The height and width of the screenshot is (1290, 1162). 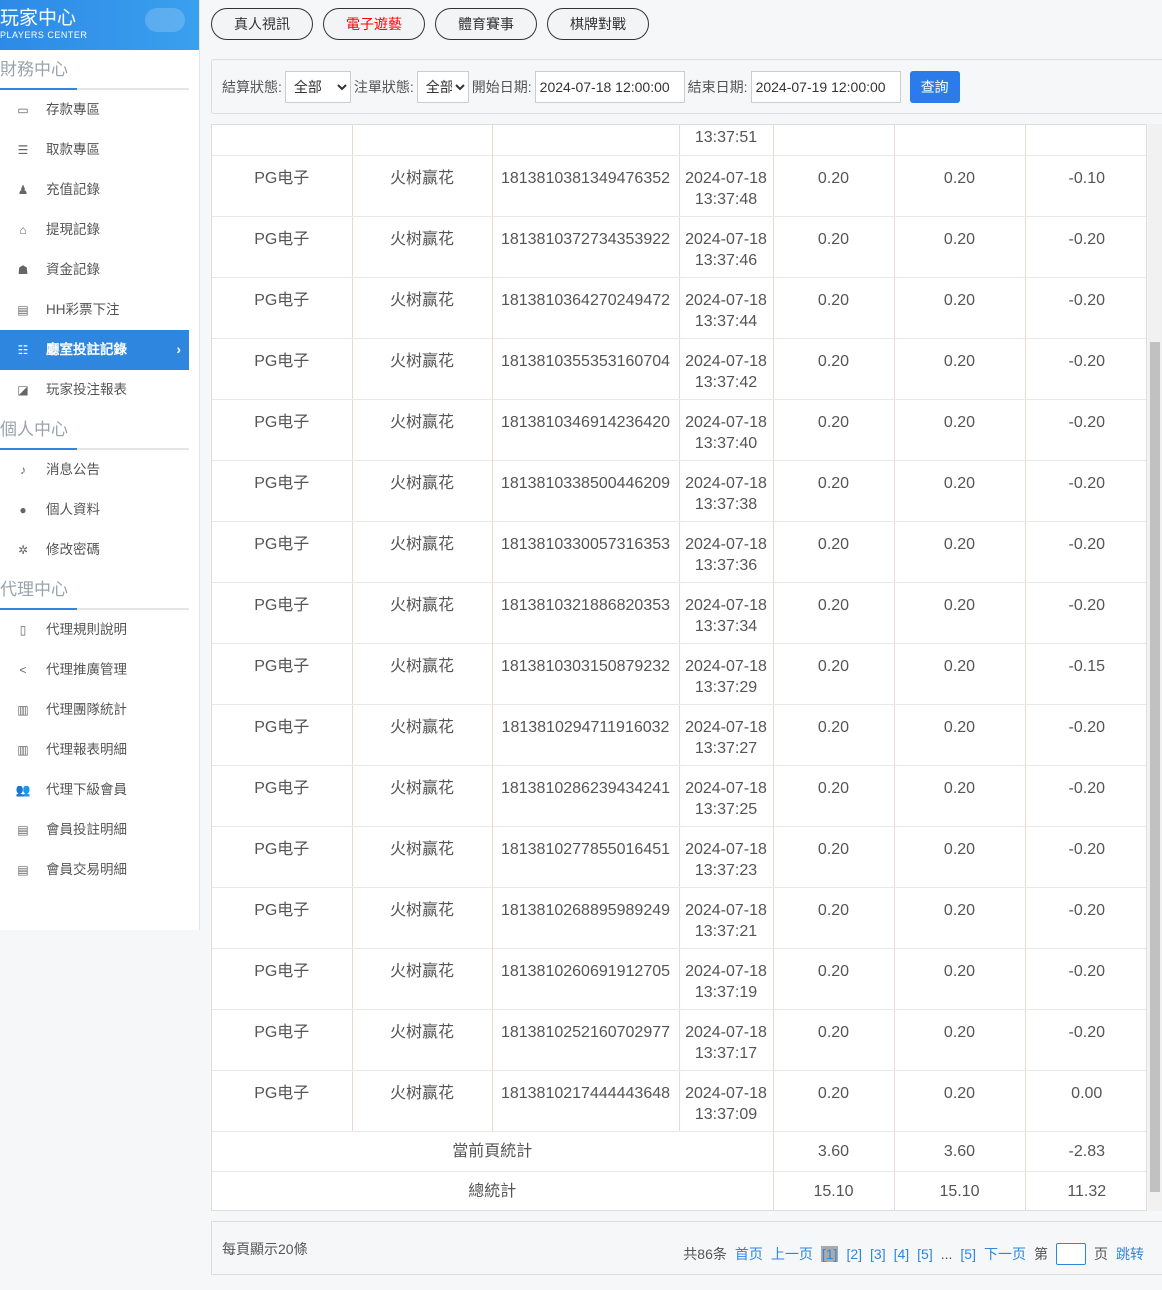 What do you see at coordinates (23, 390) in the screenshot?
I see `chart-icon: ◪` at bounding box center [23, 390].